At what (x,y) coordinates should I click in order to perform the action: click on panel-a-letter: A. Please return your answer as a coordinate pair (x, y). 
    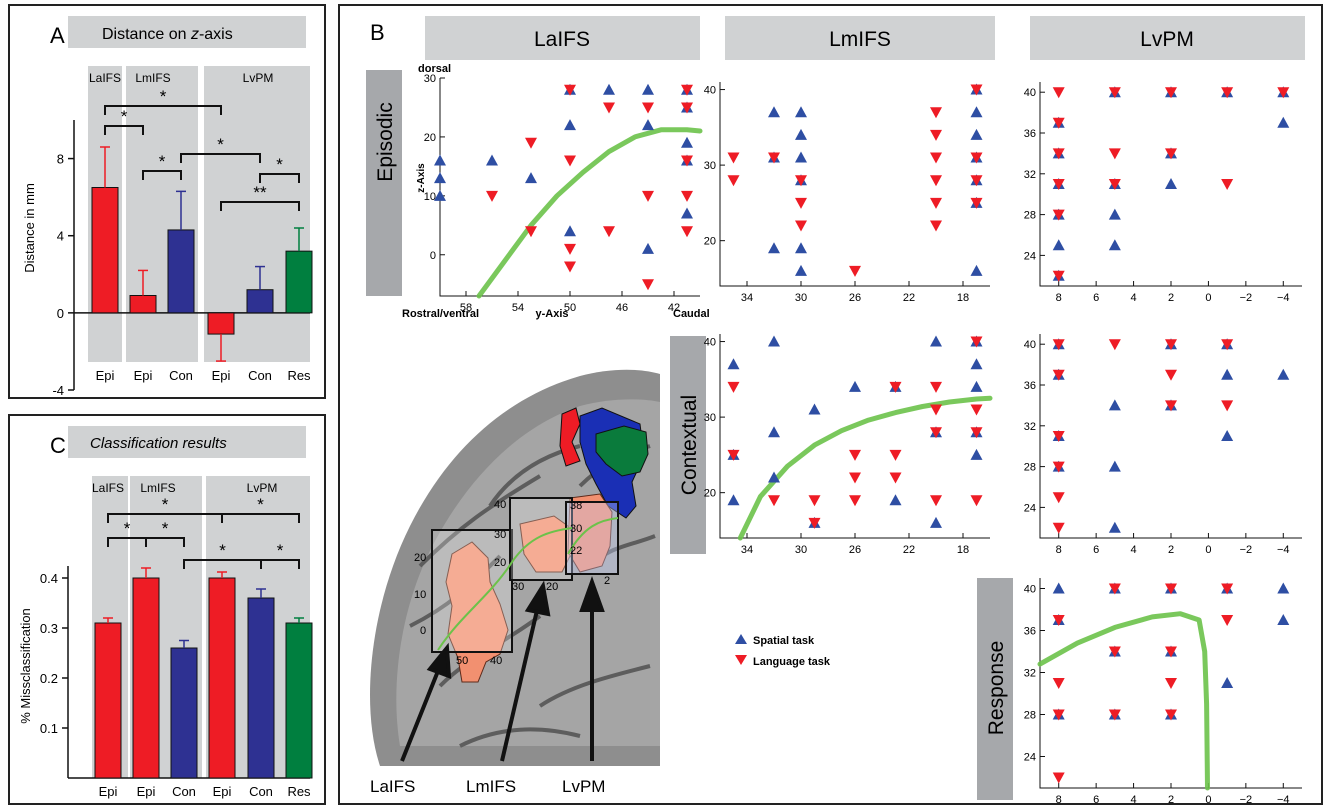
    Looking at the image, I should click on (57, 35).